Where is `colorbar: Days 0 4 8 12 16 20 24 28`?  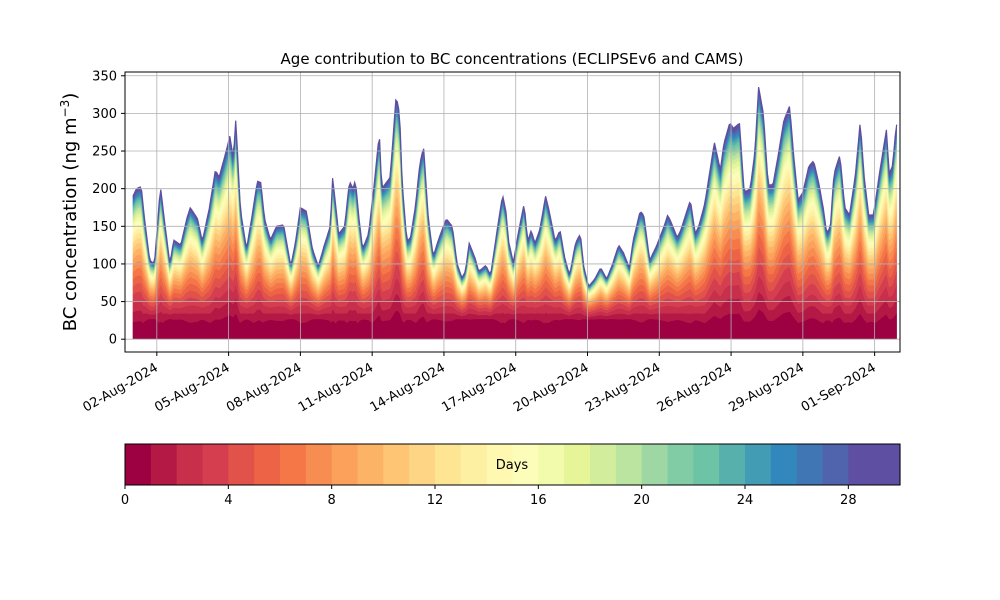 colorbar: Days 0 4 8 12 16 20 24 28 is located at coordinates (511, 475).